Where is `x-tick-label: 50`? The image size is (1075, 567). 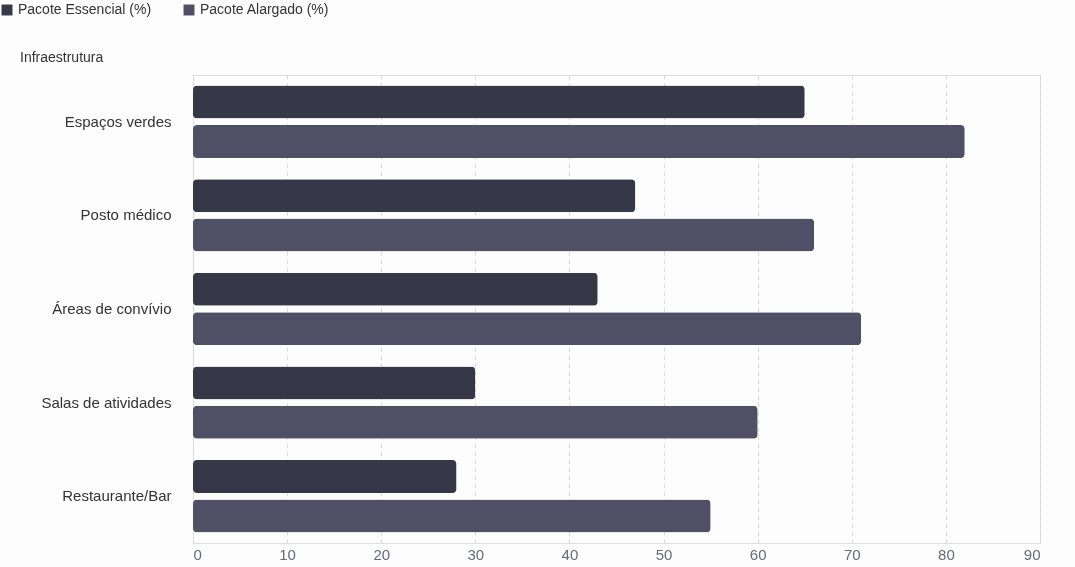
x-tick-label: 50 is located at coordinates (664, 554).